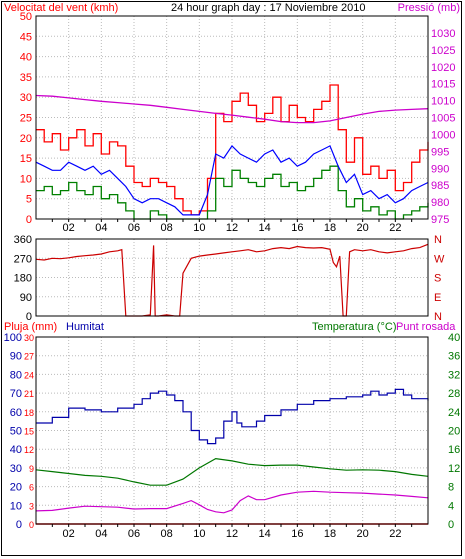  I want to click on wind-y-tick-label: 45, so click(26, 37).